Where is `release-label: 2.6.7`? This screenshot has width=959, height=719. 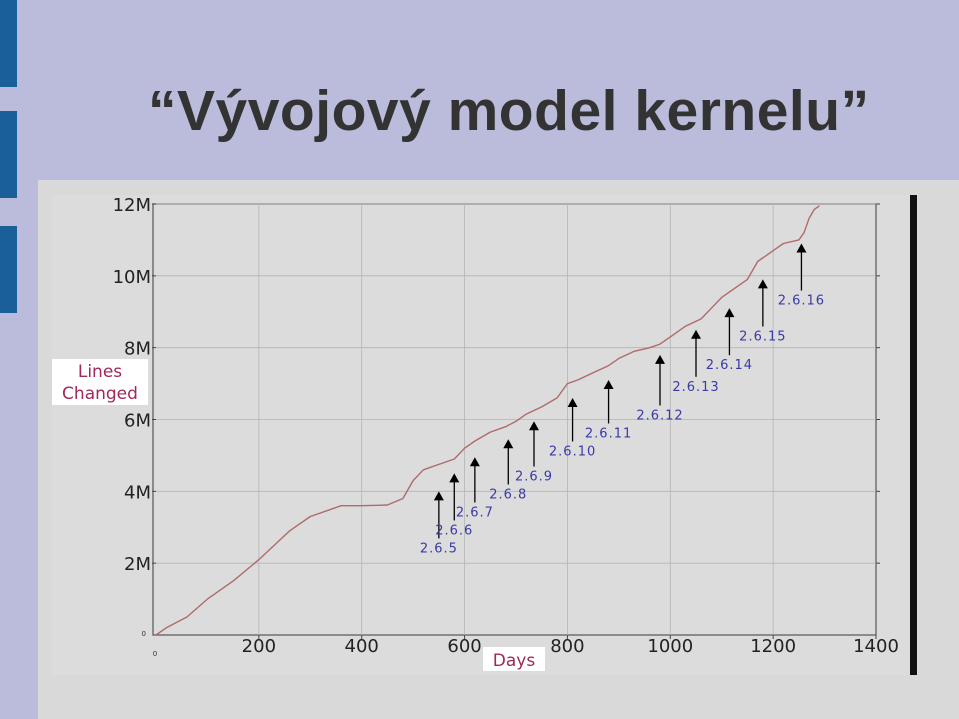 release-label: 2.6.7 is located at coordinates (475, 512).